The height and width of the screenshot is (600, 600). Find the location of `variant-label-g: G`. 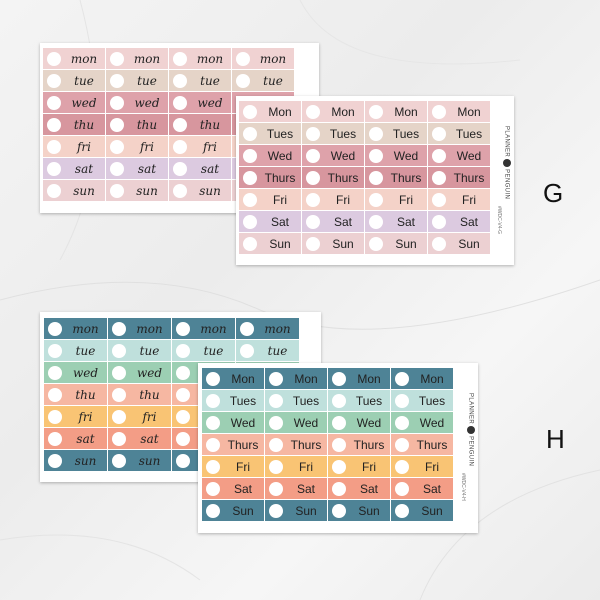

variant-label-g: G is located at coordinates (553, 193).